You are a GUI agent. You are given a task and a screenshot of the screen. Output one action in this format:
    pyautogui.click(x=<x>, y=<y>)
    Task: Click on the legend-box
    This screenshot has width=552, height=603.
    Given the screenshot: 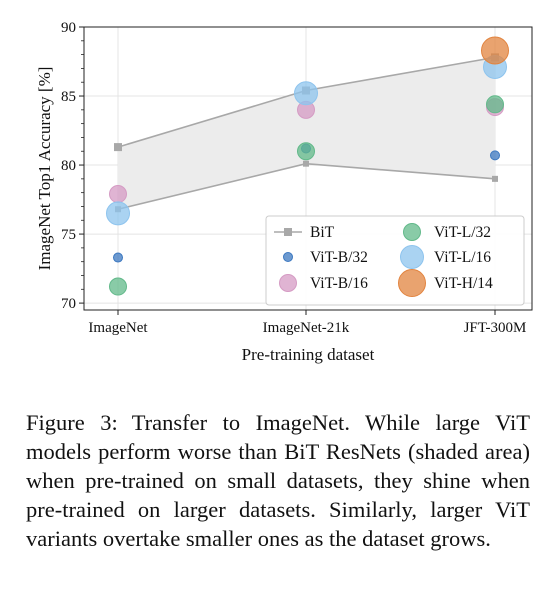 What is the action you would take?
    pyautogui.click(x=395, y=260)
    